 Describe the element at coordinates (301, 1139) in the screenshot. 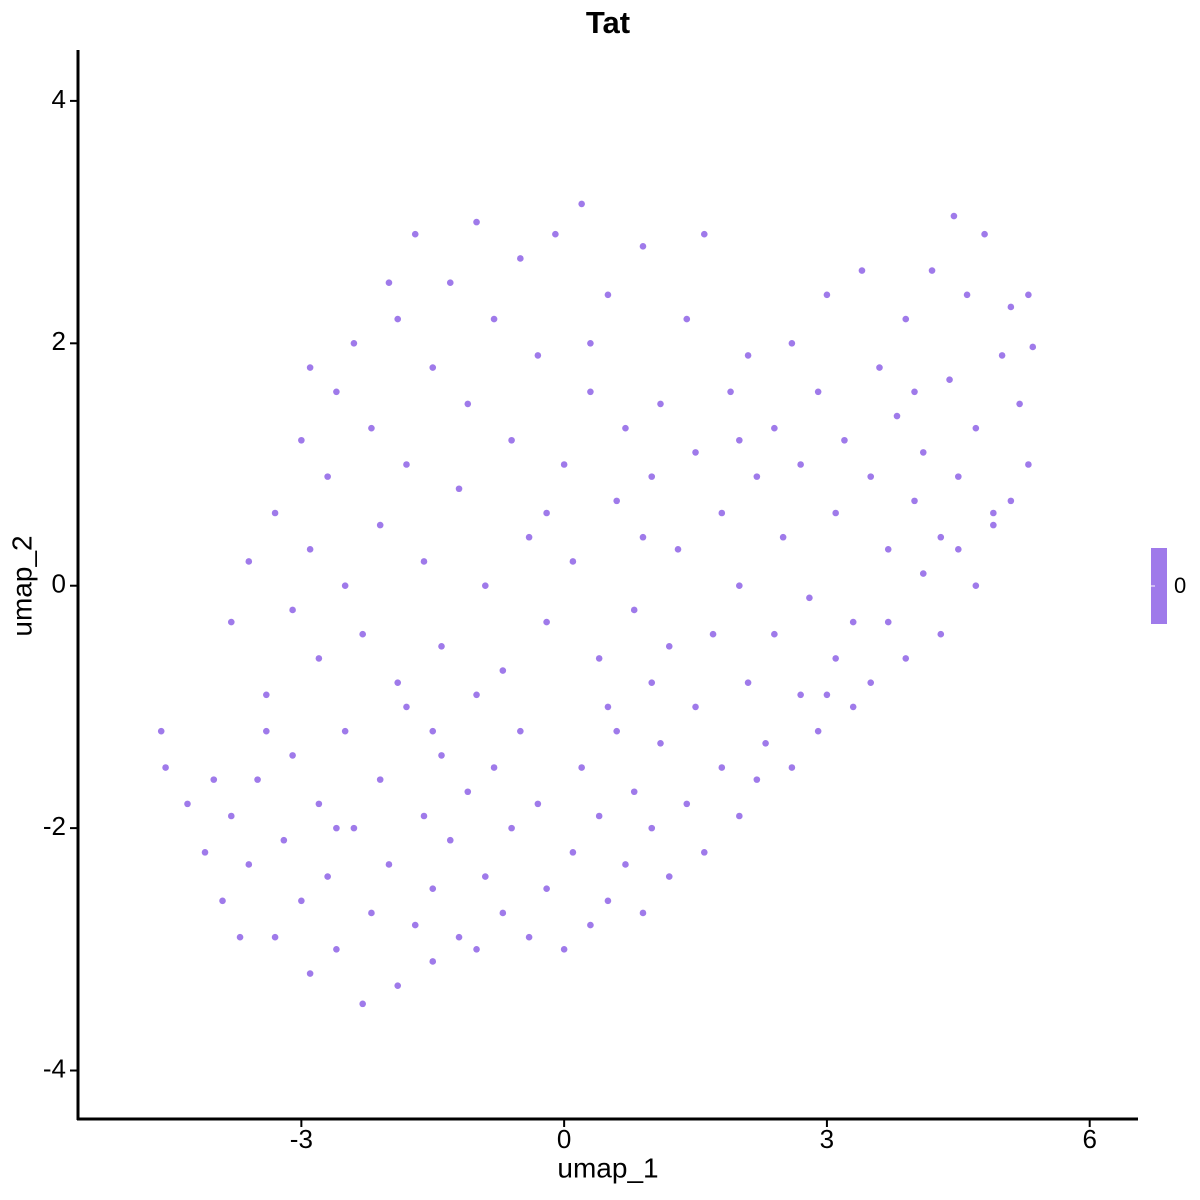

I see `x-tick-label: -3` at that location.